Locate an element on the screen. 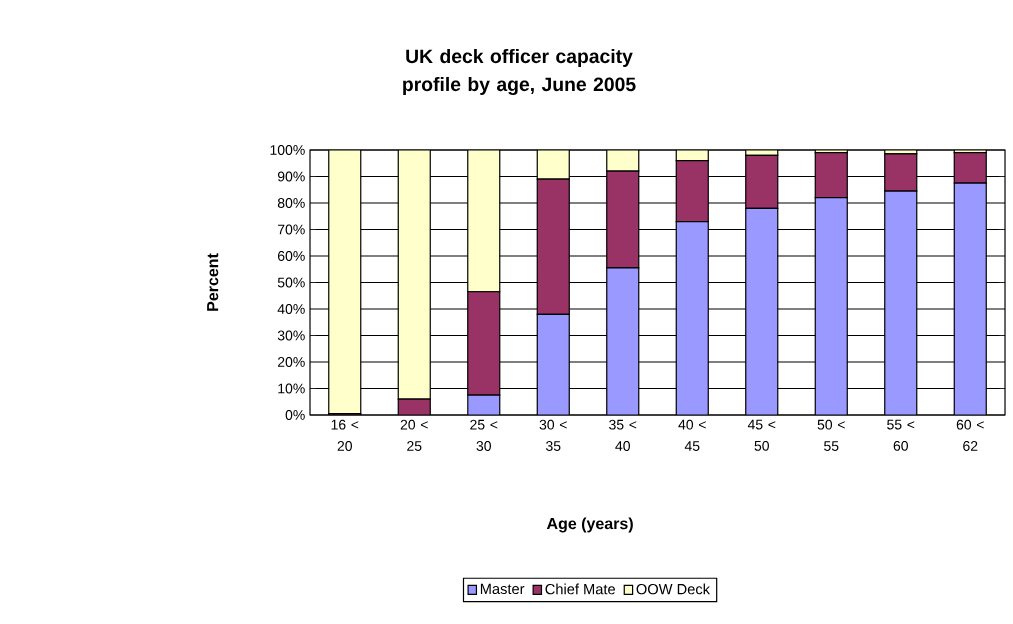 The height and width of the screenshot is (624, 1013). y-tick-label: 60% is located at coordinates (291, 256).